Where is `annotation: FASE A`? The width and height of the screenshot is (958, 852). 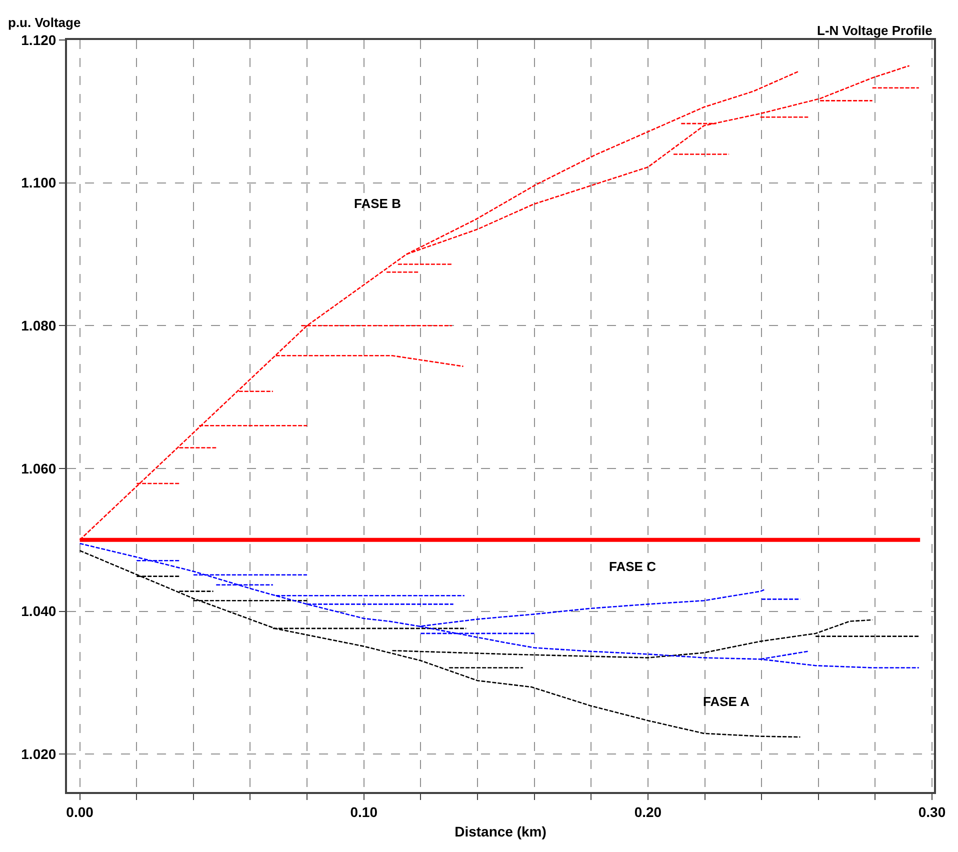 annotation: FASE A is located at coordinates (726, 701).